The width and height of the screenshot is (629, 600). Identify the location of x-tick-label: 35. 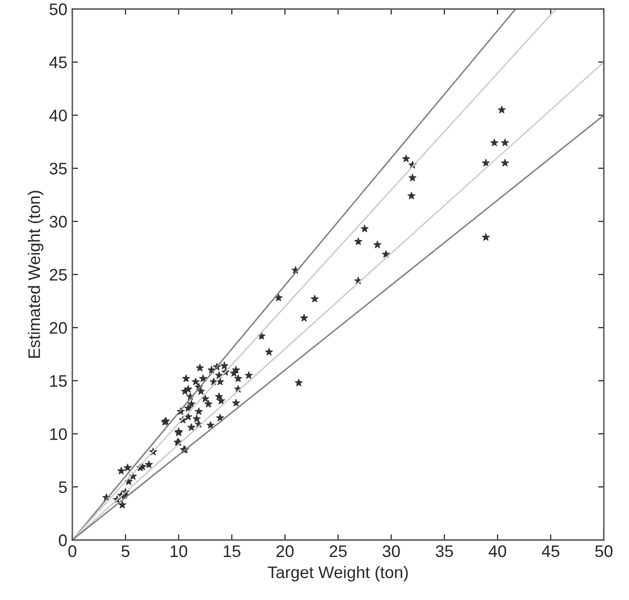
(444, 551).